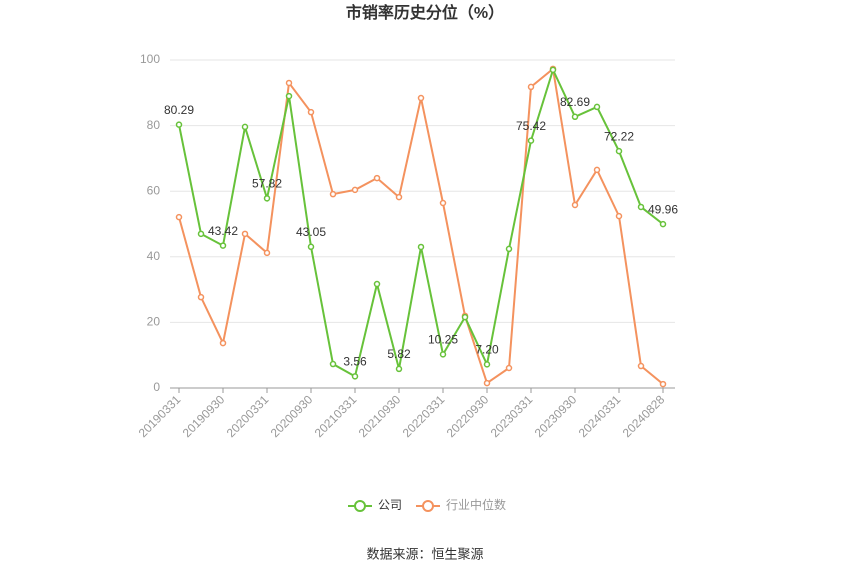 The width and height of the screenshot is (850, 580). Describe the element at coordinates (154, 322) in the screenshot. I see `y-tick-label: 20` at that location.